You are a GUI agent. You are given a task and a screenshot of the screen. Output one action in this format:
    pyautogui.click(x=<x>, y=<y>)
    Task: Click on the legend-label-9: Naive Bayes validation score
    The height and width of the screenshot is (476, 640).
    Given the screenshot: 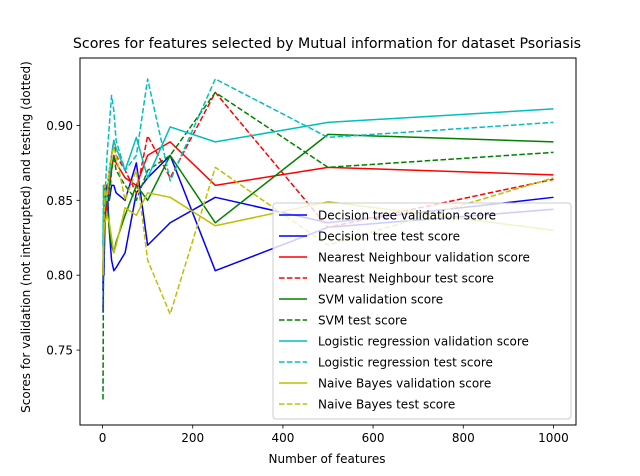 What is the action you would take?
    pyautogui.click(x=404, y=384)
    